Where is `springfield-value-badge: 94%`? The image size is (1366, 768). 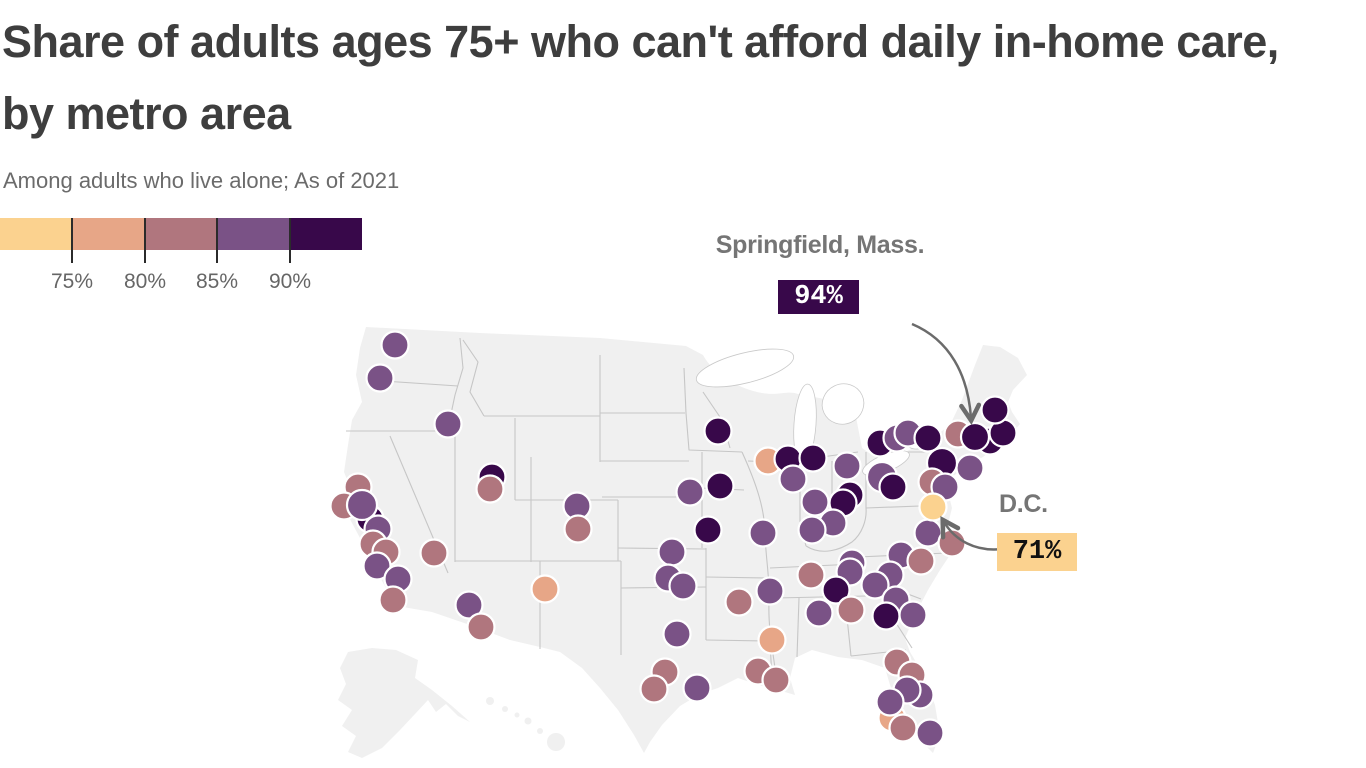 springfield-value-badge: 94% is located at coordinates (818, 297).